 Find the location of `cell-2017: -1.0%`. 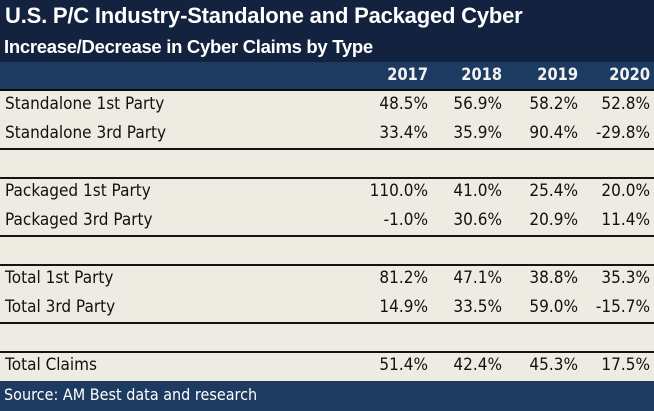

cell-2017: -1.0% is located at coordinates (405, 220).